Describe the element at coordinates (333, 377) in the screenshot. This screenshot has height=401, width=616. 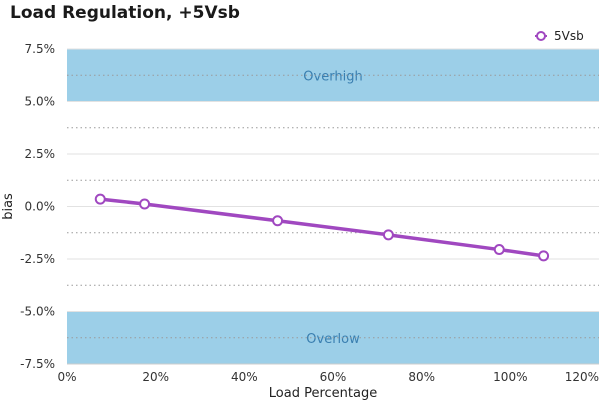
I see `x-tick-label: 60%` at that location.